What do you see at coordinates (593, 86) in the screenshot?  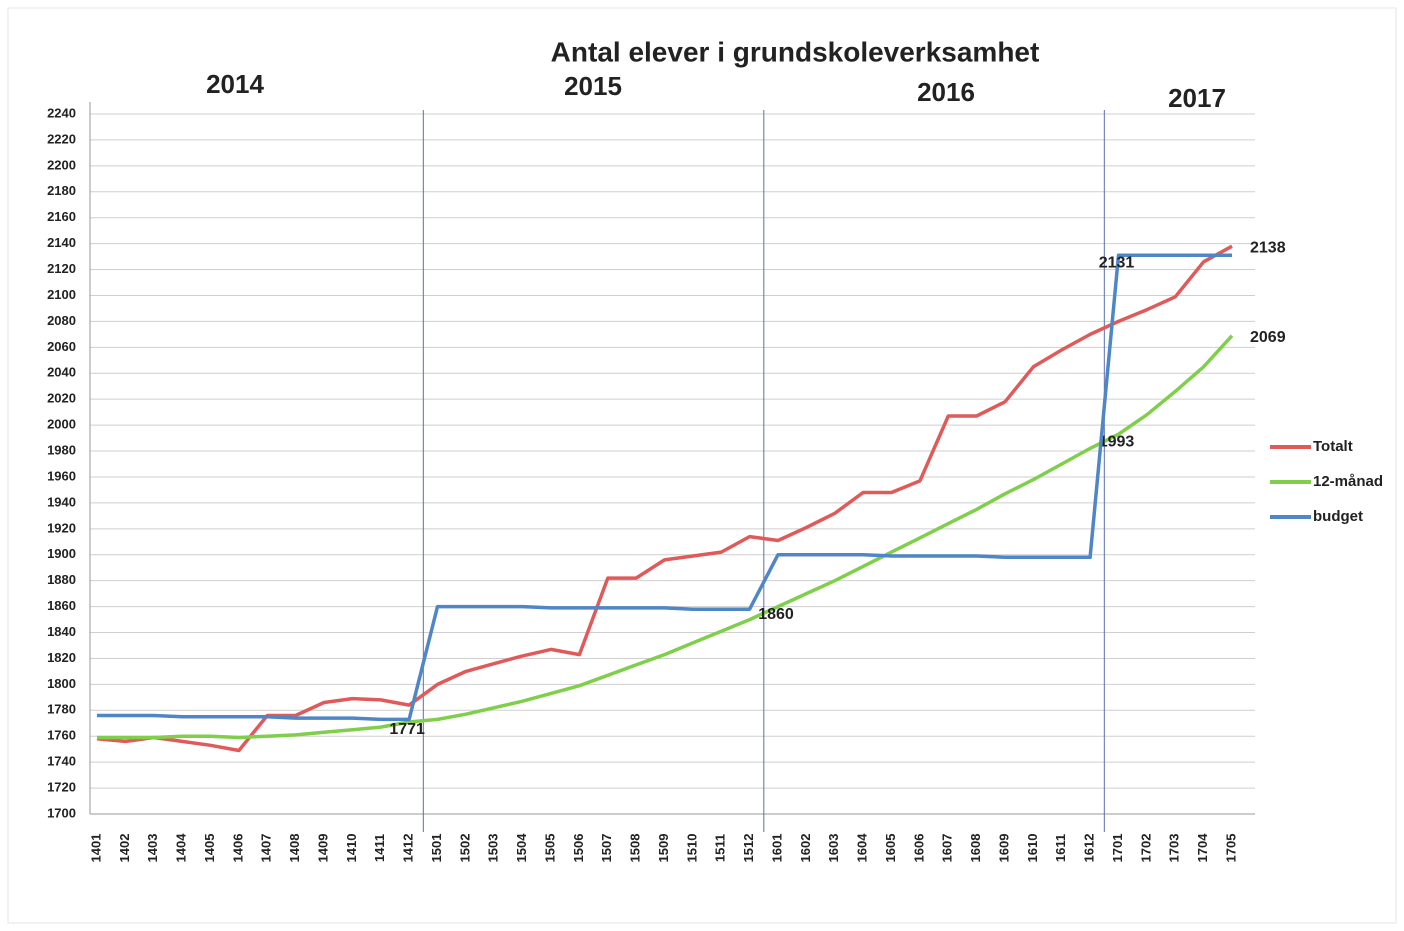 I see `year-label: 2015` at bounding box center [593, 86].